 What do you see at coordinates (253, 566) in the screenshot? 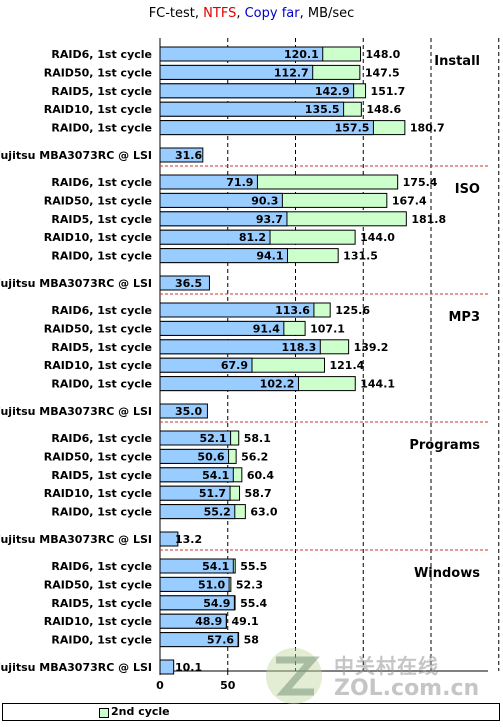
I see `data-label-second-cycle: 55.5` at bounding box center [253, 566].